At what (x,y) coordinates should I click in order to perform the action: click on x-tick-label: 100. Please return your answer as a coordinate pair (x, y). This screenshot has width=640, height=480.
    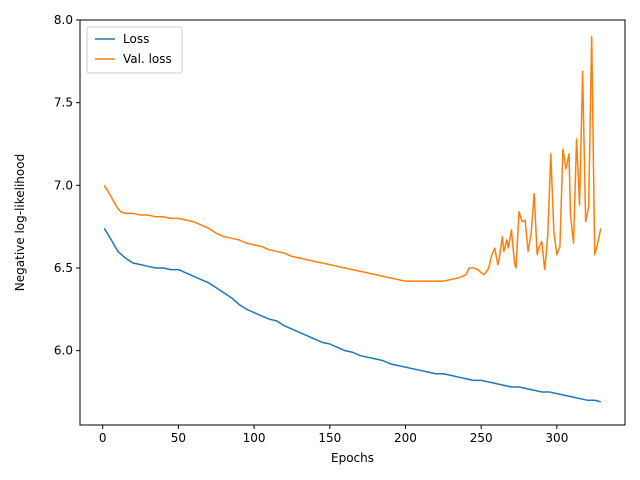
    Looking at the image, I should click on (254, 438).